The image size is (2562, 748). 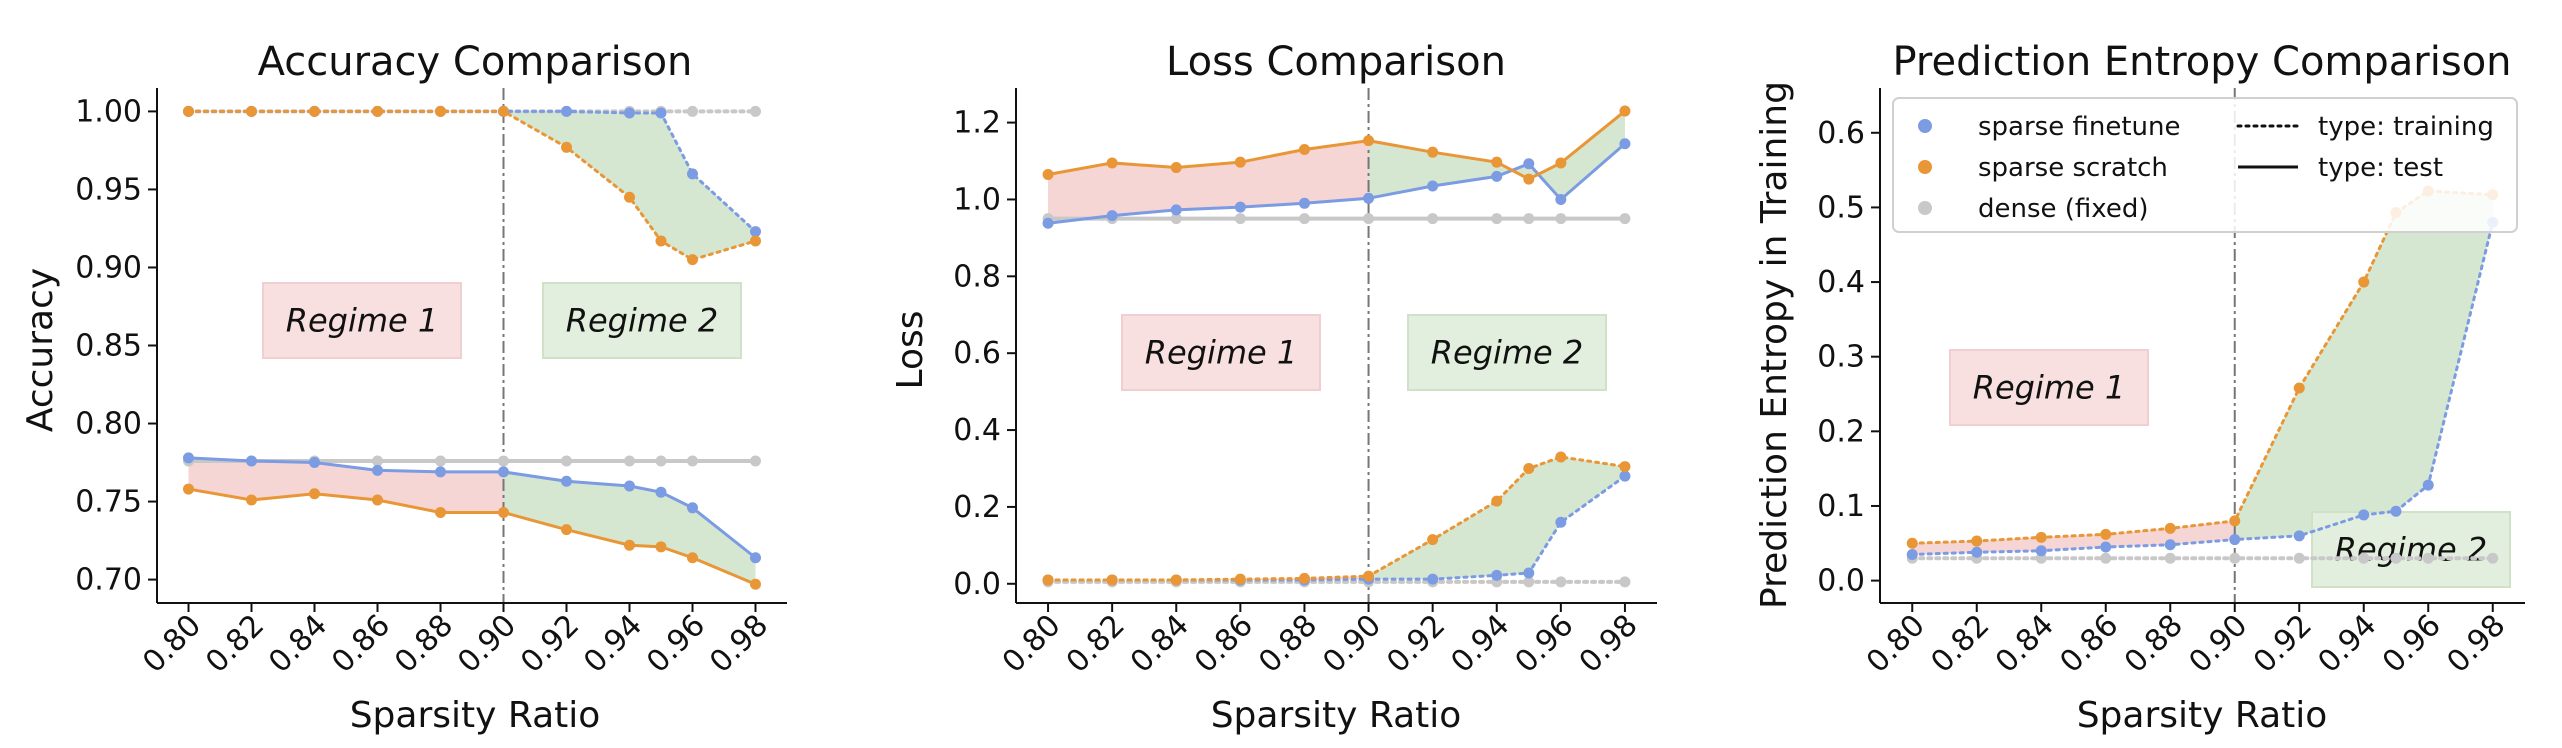 I want to click on legend-line-type: type: test, so click(x=2380, y=168).